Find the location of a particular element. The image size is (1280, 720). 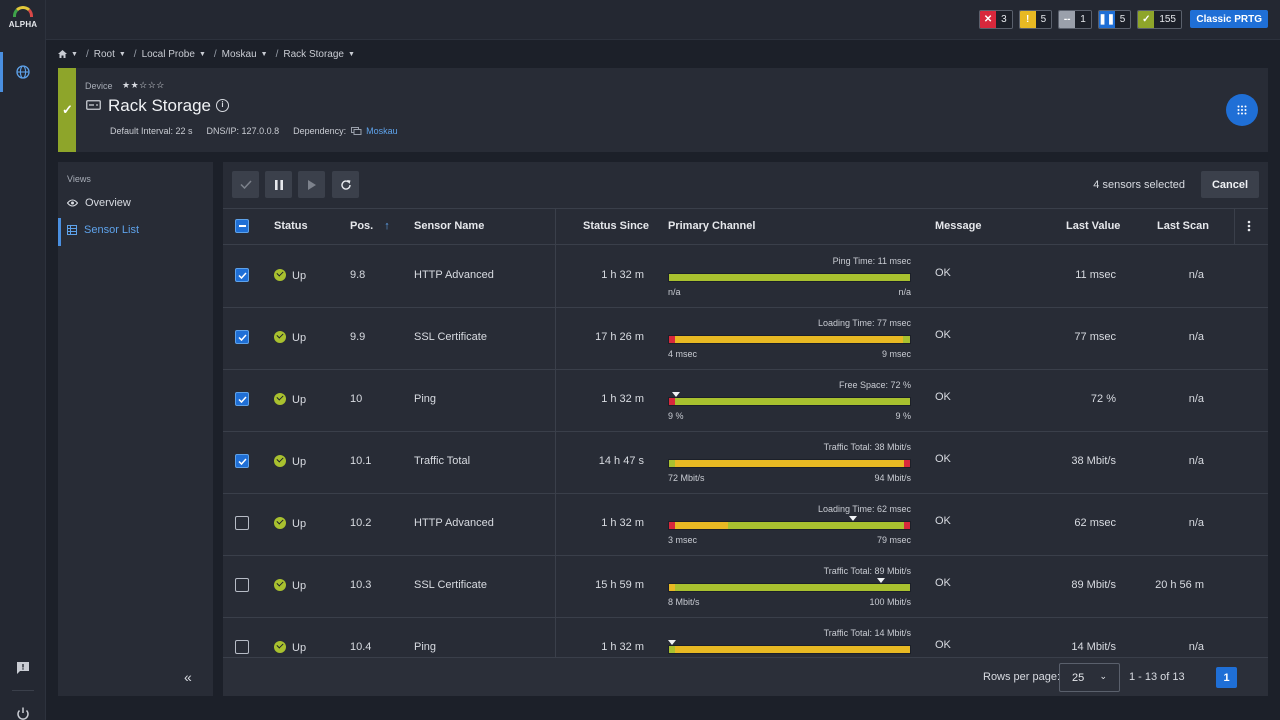

up-counter: ✓ 155 is located at coordinates (1159, 19).